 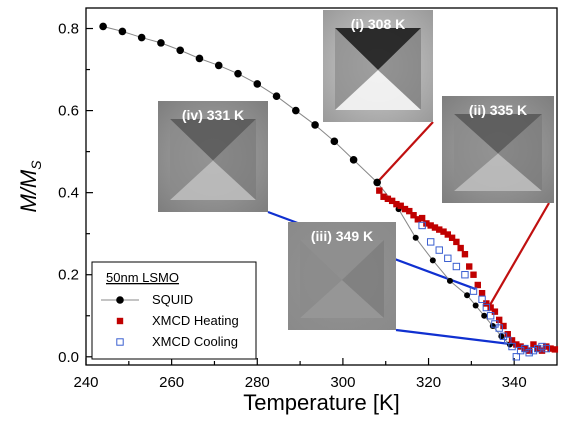 I want to click on y-axis-title-sub: S, so click(x=36, y=165).